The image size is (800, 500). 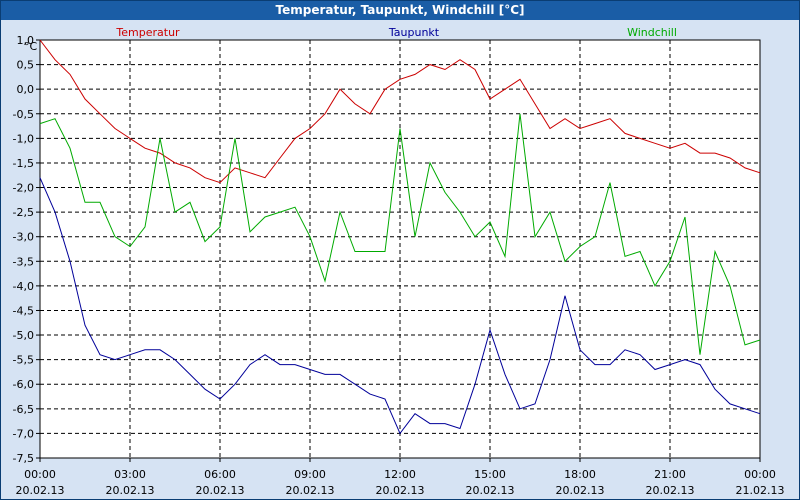 What do you see at coordinates (490, 474) in the screenshot?
I see `x-tick-time-label: 15:00` at bounding box center [490, 474].